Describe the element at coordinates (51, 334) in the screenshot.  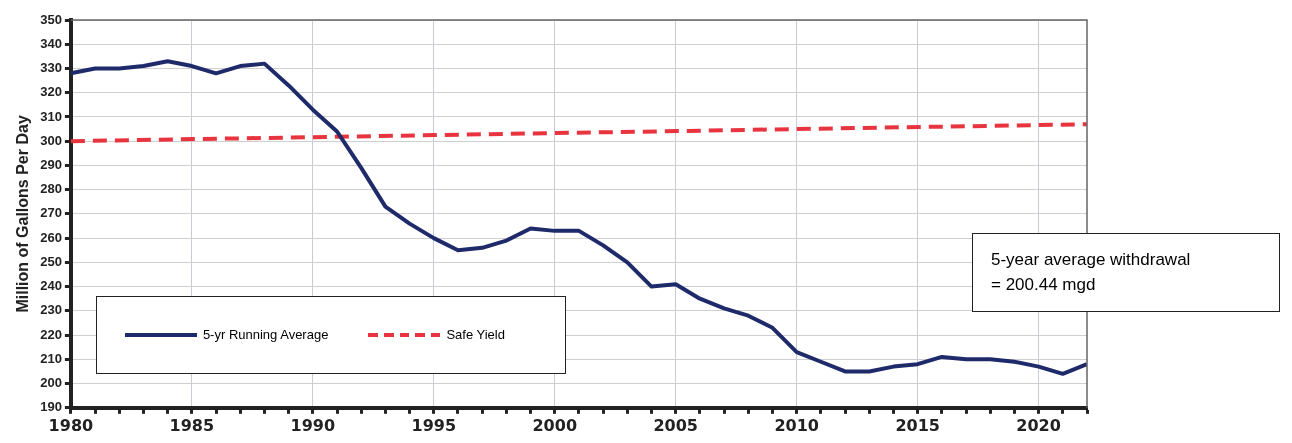
I see `y-tick-label: 220` at that location.